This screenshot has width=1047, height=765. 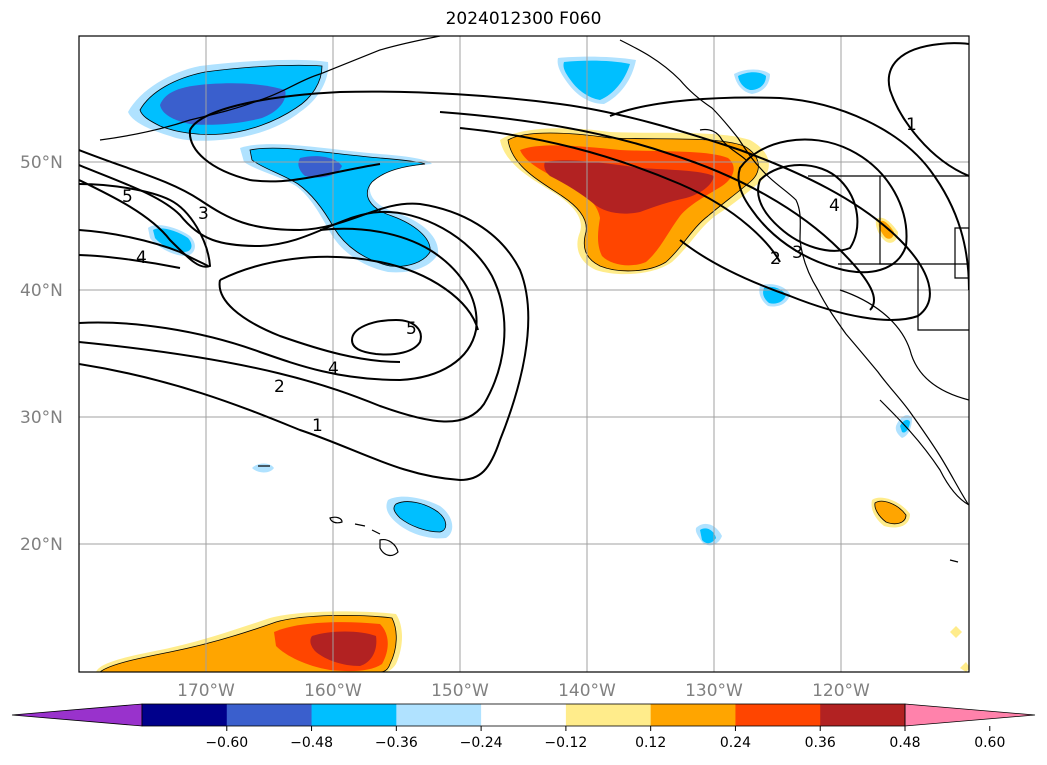 I want to click on lat-label: 20°N, so click(x=41, y=545).